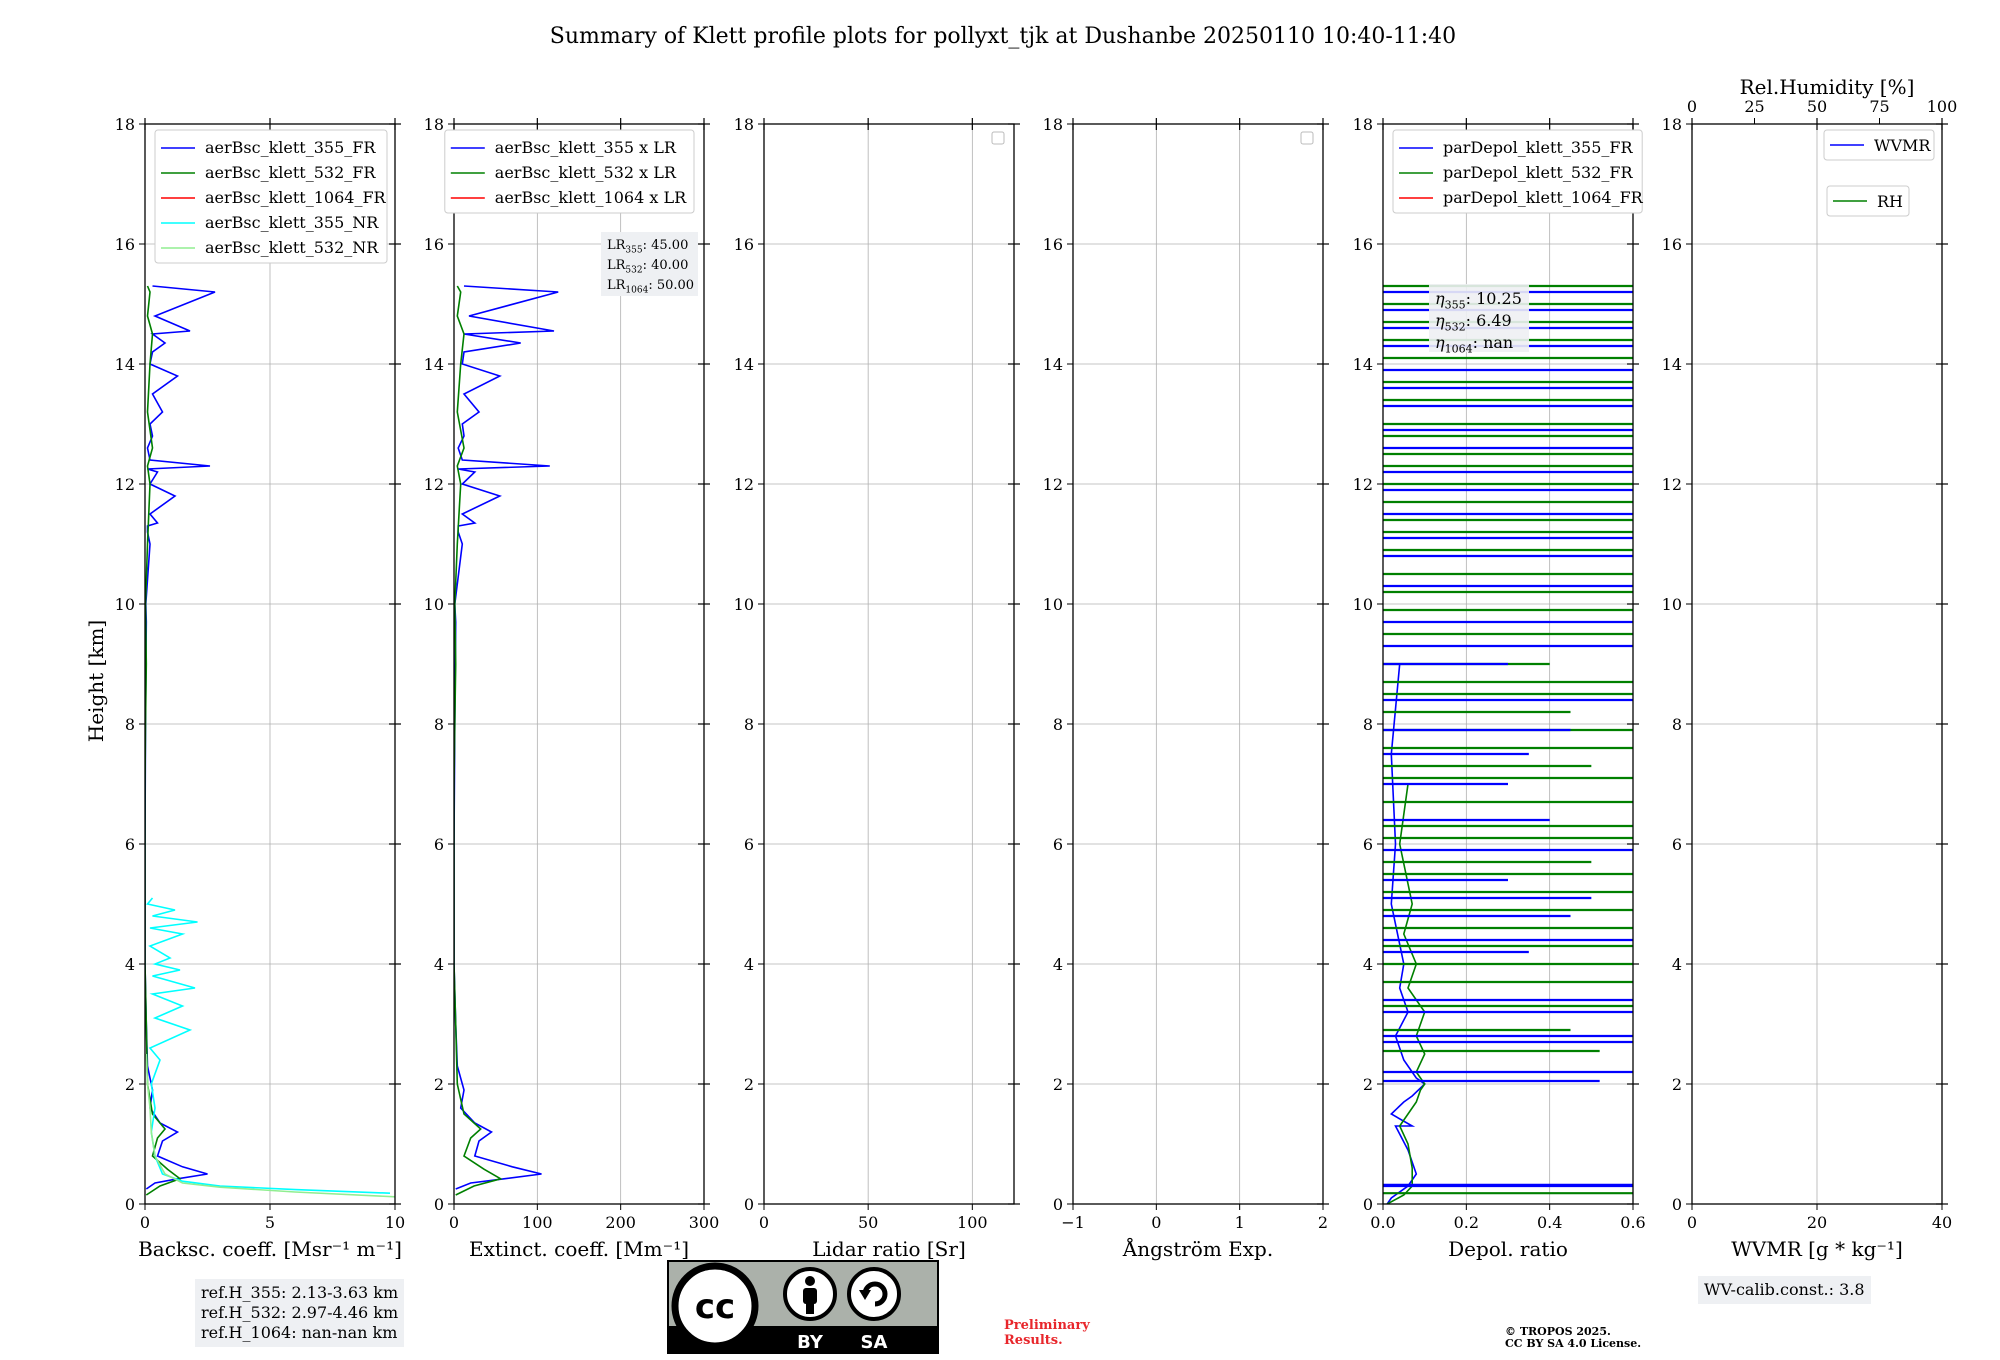 This screenshot has width=2000, height=1360. Describe the element at coordinates (1517, 171) in the screenshot. I see `legend-box` at that location.